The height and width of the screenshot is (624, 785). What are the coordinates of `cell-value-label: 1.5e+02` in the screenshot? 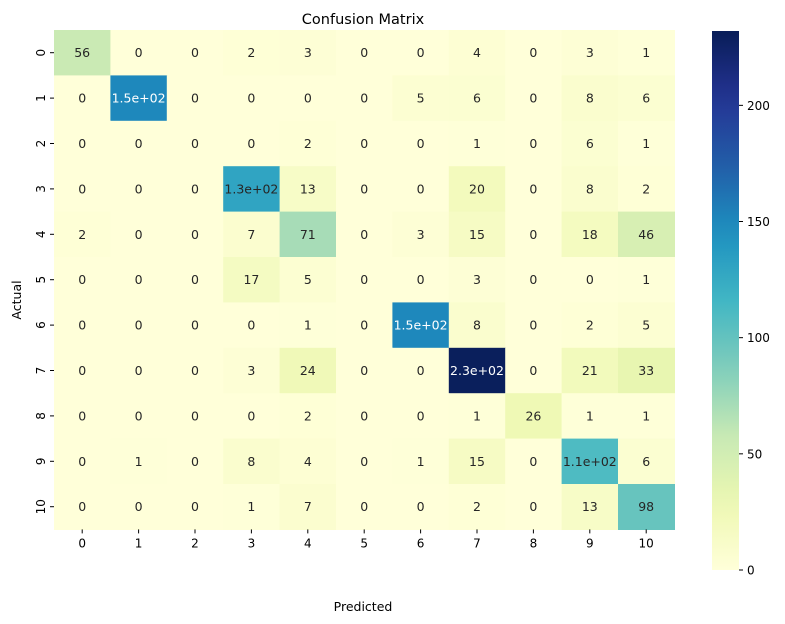 It's located at (421, 325).